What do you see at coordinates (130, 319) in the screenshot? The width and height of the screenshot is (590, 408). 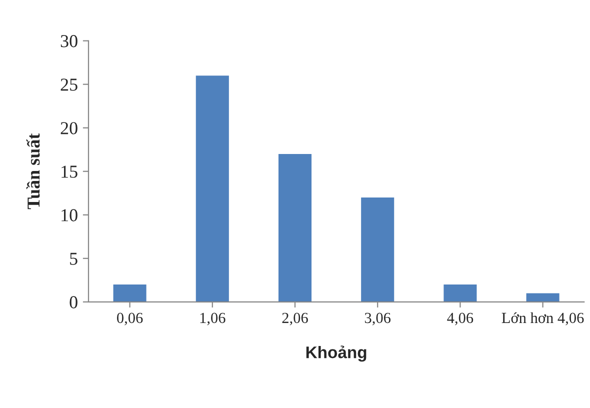 I see `x-tick-label: 0,06` at bounding box center [130, 319].